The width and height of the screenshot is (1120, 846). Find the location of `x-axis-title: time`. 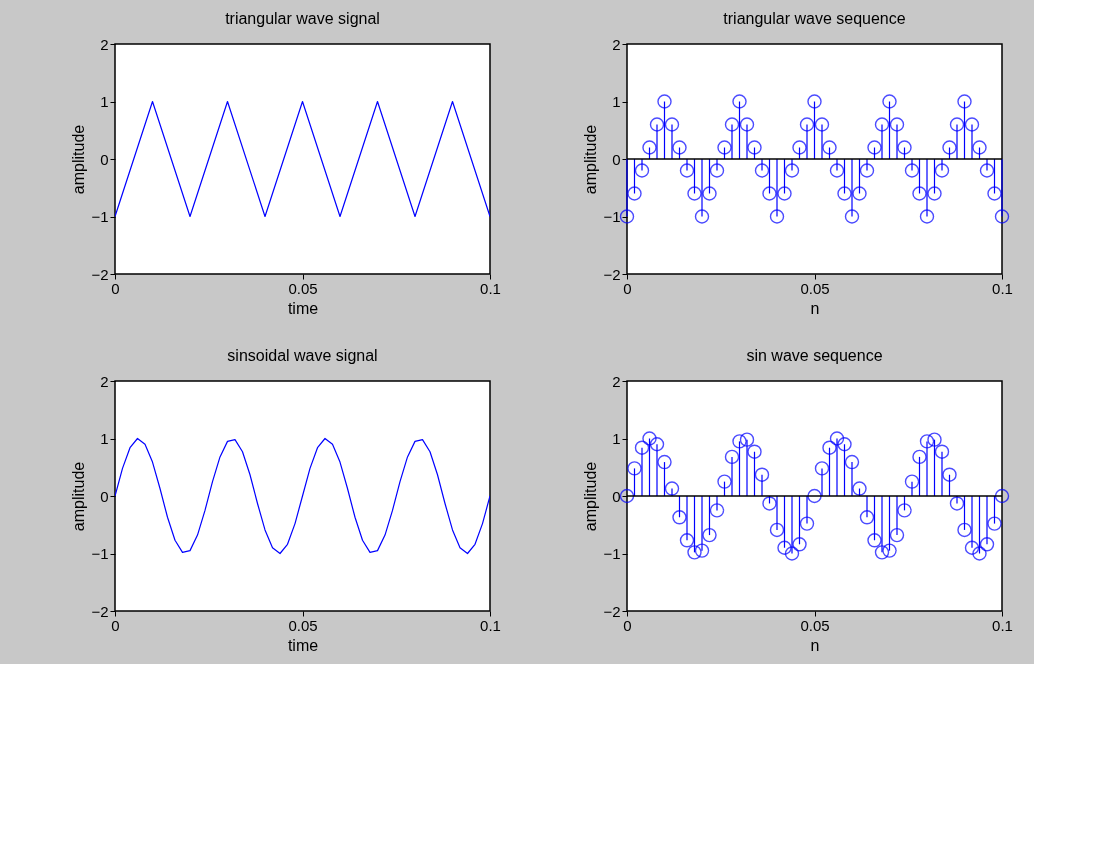

x-axis-title: time is located at coordinates (303, 308).